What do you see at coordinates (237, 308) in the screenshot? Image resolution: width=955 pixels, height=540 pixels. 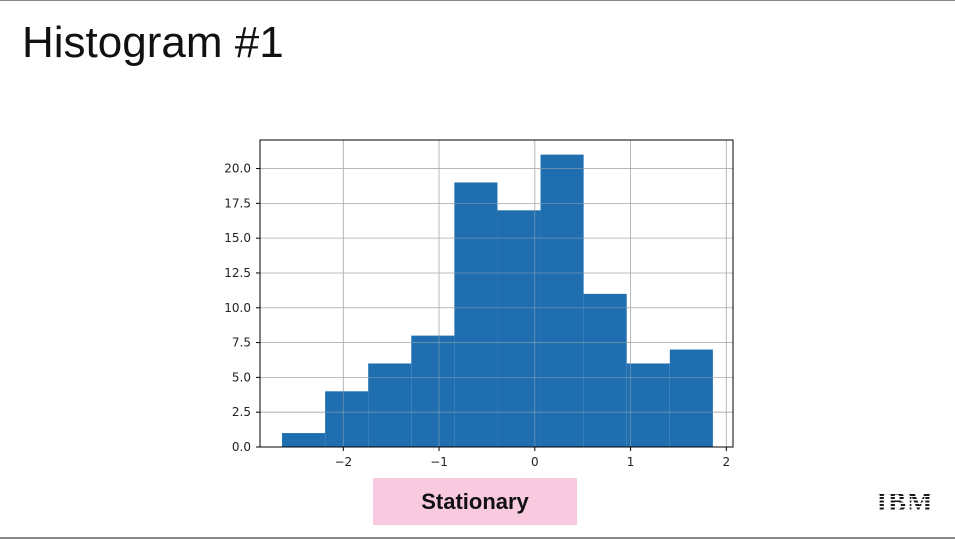 I see `y-tick-label: 10.0` at bounding box center [237, 308].